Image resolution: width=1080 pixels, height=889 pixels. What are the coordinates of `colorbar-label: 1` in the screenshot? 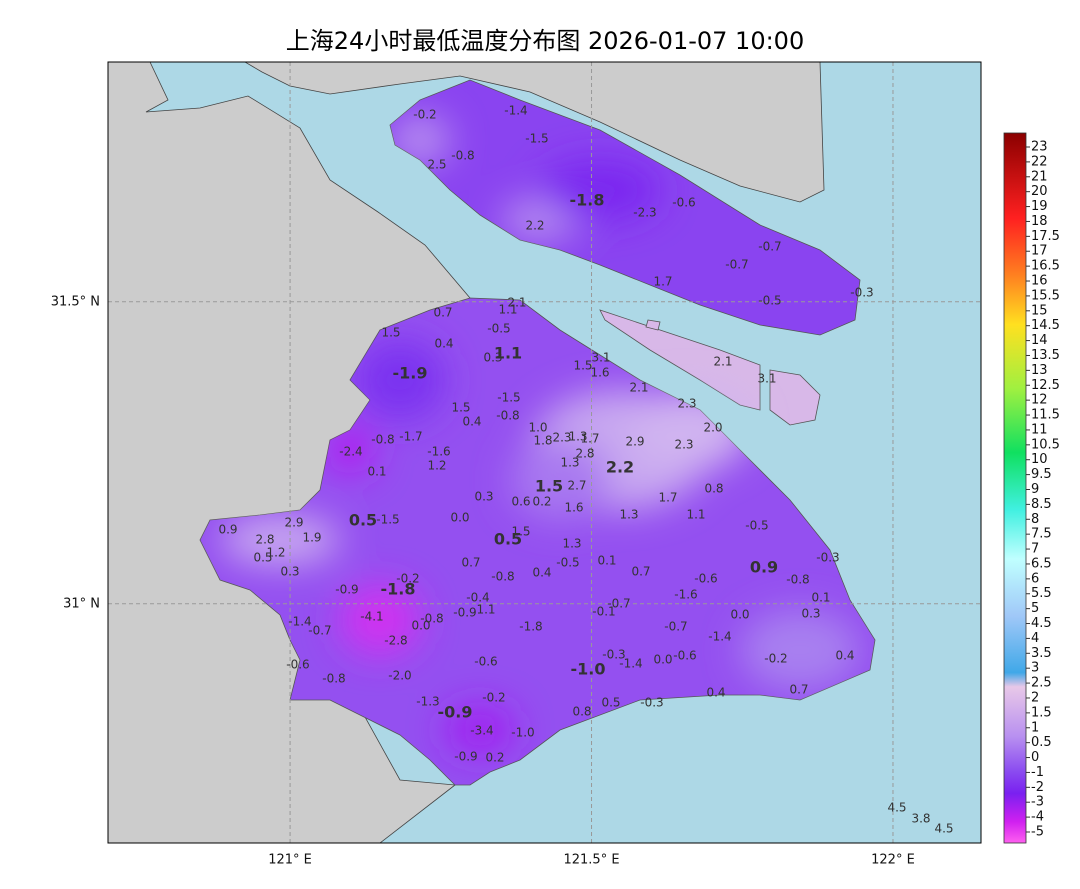 It's located at (1035, 727).